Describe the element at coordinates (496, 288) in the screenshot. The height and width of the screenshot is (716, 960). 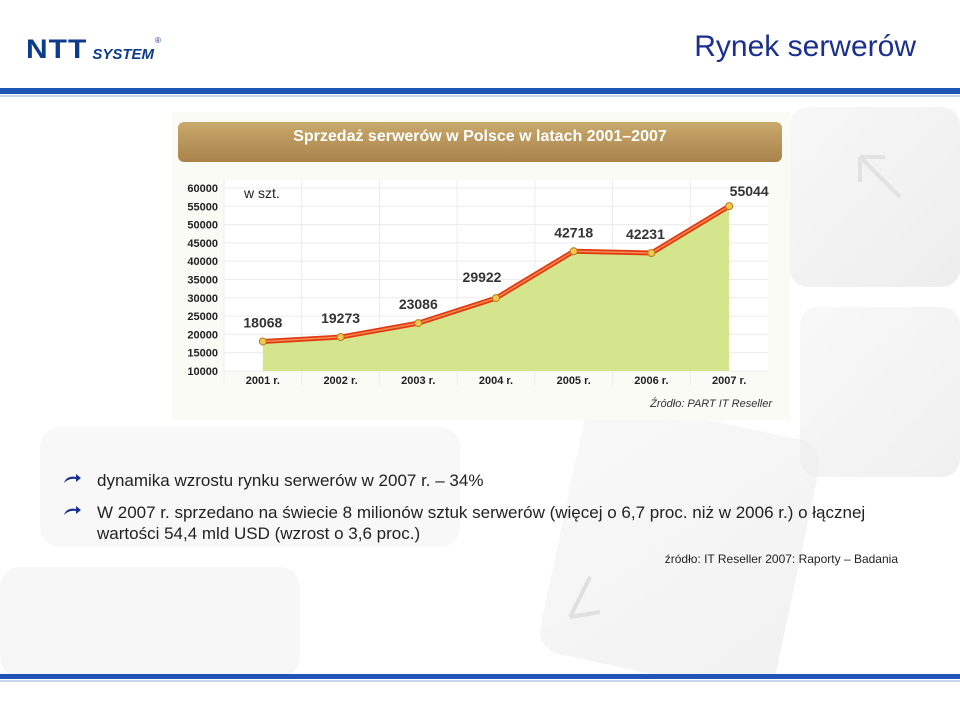
I see `area-fill` at that location.